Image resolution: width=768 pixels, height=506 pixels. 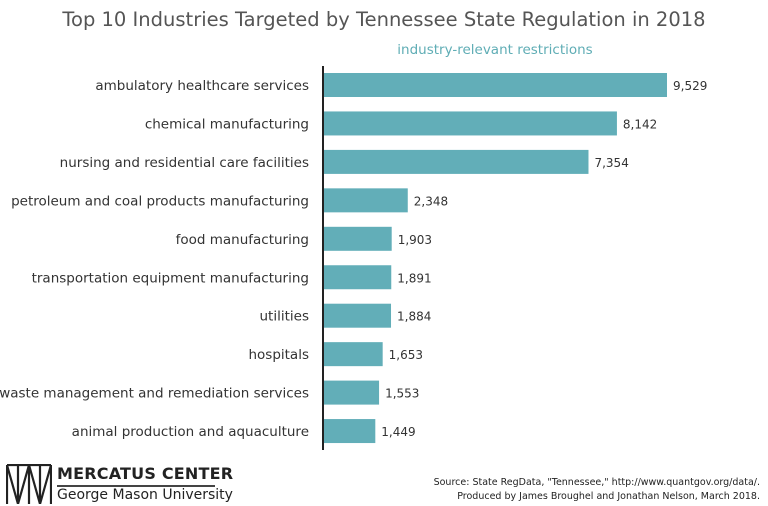 What do you see at coordinates (640, 124) in the screenshot?
I see `data-label: 8,142` at bounding box center [640, 124].